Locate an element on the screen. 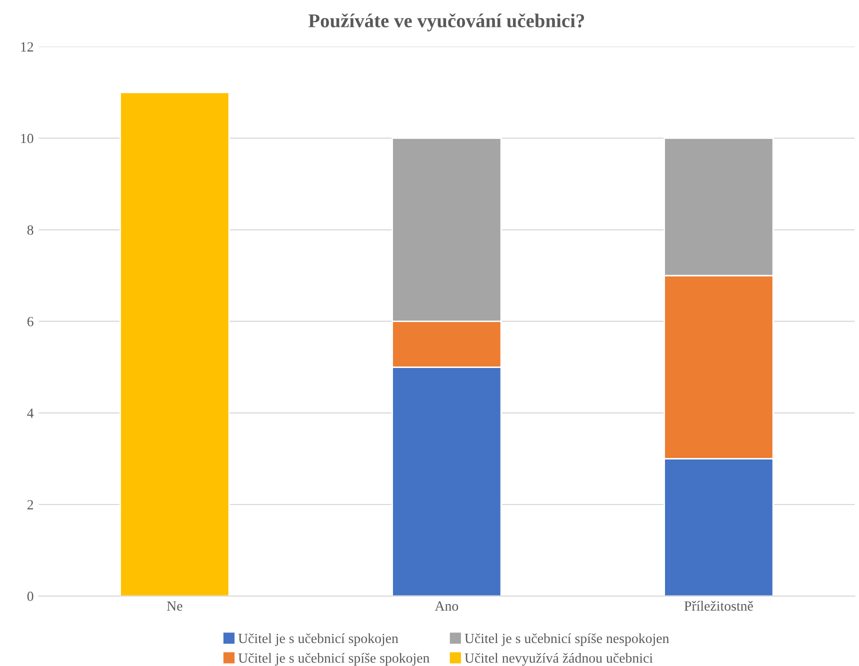 The width and height of the screenshot is (859, 666). bar is located at coordinates (175, 344).